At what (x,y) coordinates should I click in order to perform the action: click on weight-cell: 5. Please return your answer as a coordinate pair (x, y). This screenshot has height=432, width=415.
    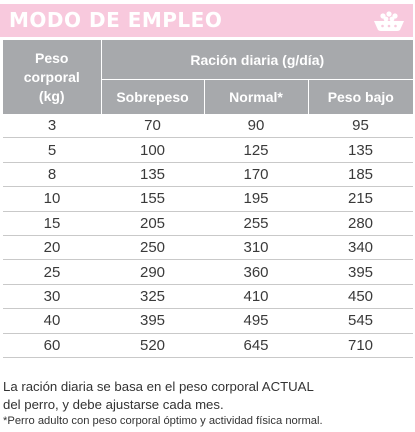
    Looking at the image, I should click on (52, 150).